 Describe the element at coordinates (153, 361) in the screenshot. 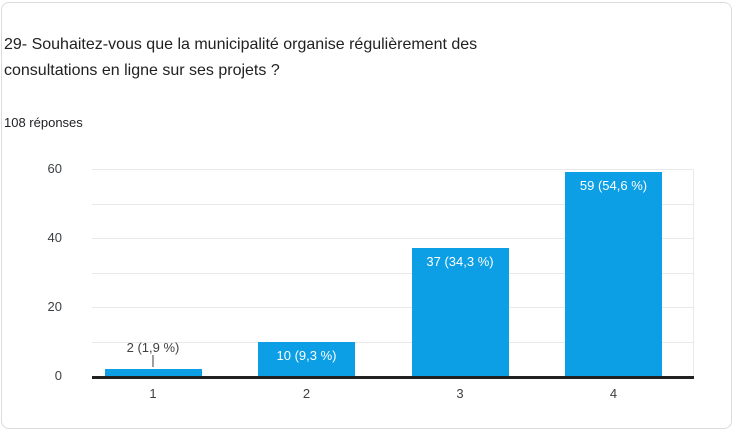

I see `label-connector-line` at that location.